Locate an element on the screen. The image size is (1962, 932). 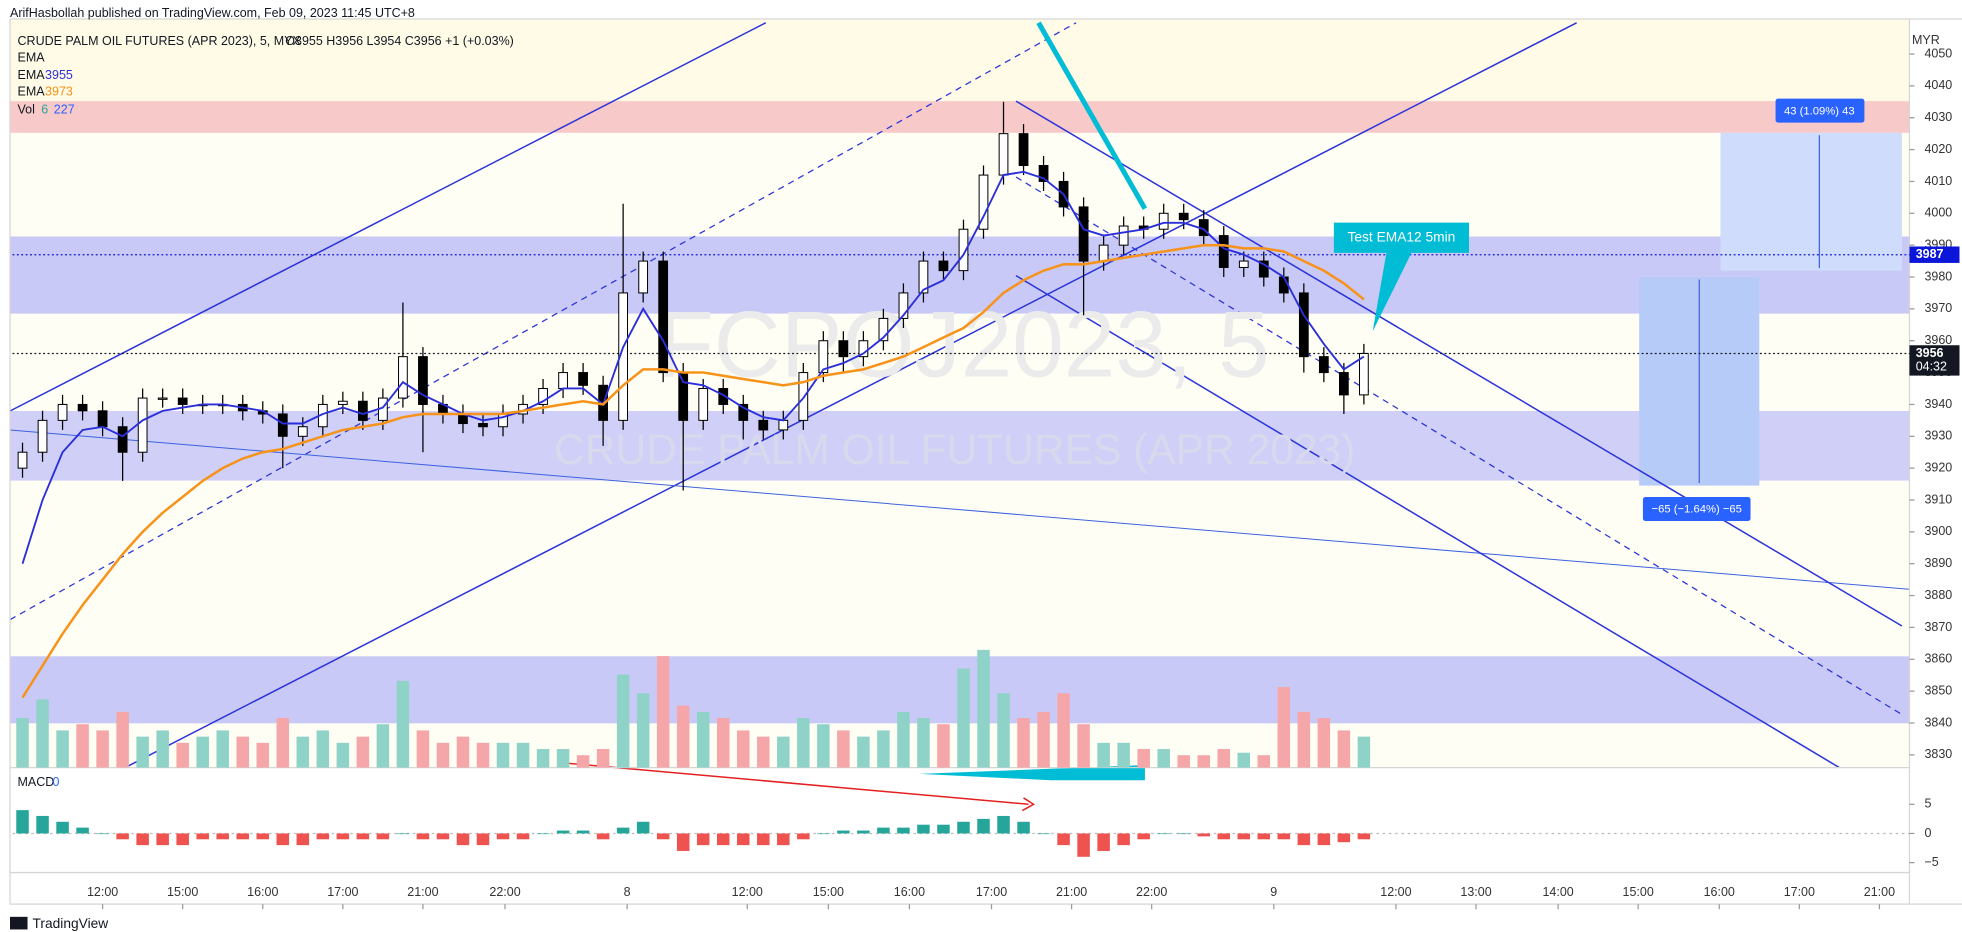
logo is located at coordinates (19, 923).